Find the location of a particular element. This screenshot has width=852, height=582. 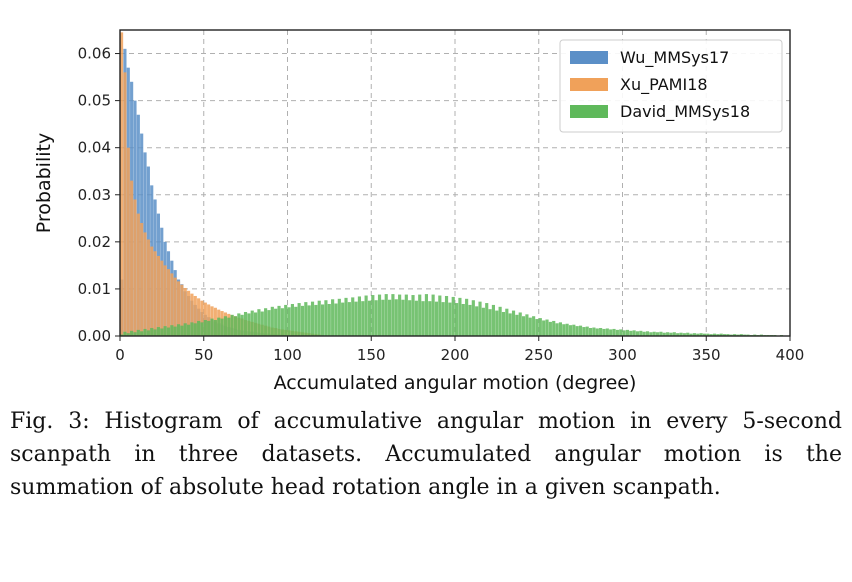

legend-swatch-xu is located at coordinates (589, 84).